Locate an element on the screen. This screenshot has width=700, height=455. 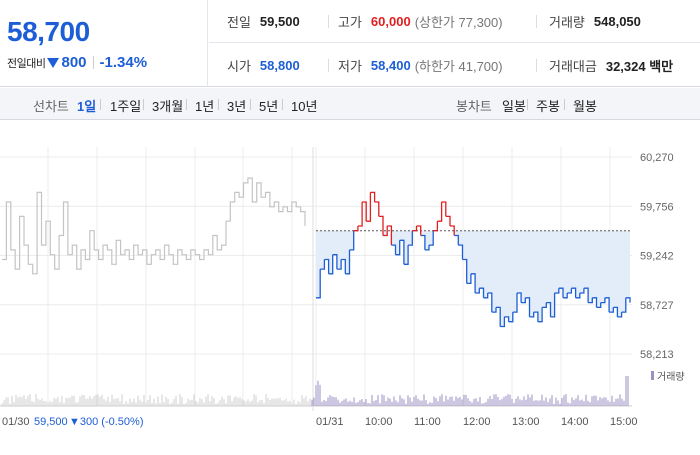
trade-value-label: 거래대금 is located at coordinates (573, 66).